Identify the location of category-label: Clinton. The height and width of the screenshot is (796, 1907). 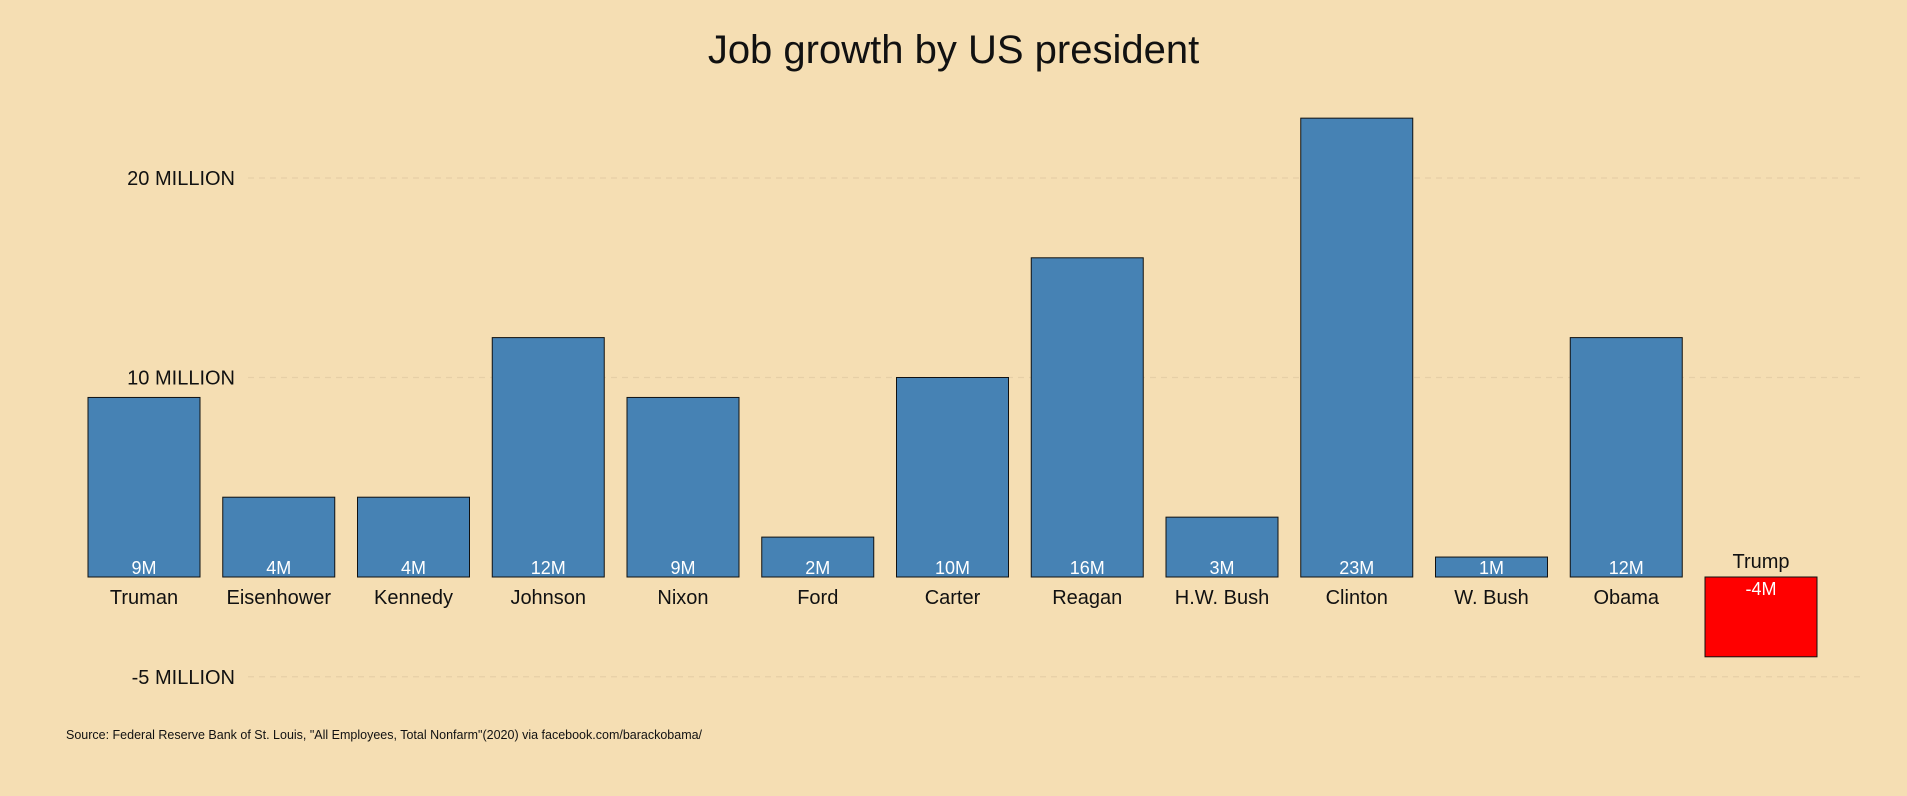
(1357, 598).